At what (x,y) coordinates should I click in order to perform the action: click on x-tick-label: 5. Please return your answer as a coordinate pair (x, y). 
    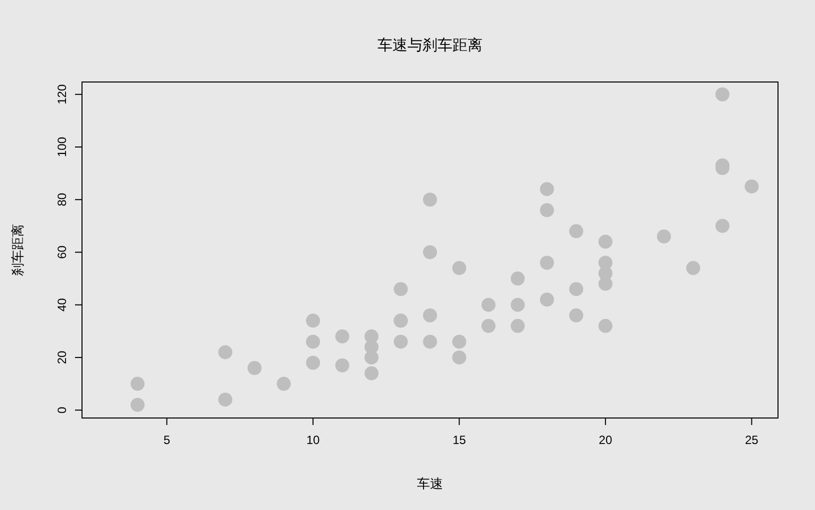
    Looking at the image, I should click on (166, 440).